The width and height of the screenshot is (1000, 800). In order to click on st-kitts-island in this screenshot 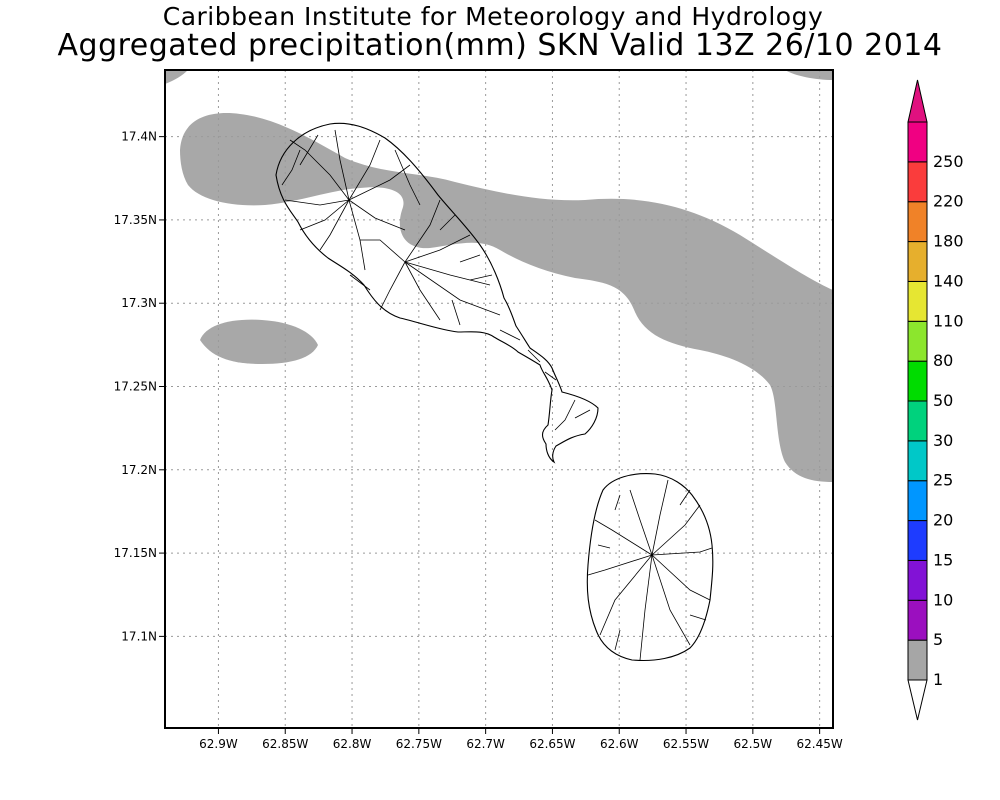, I will do `click(437, 293)`.